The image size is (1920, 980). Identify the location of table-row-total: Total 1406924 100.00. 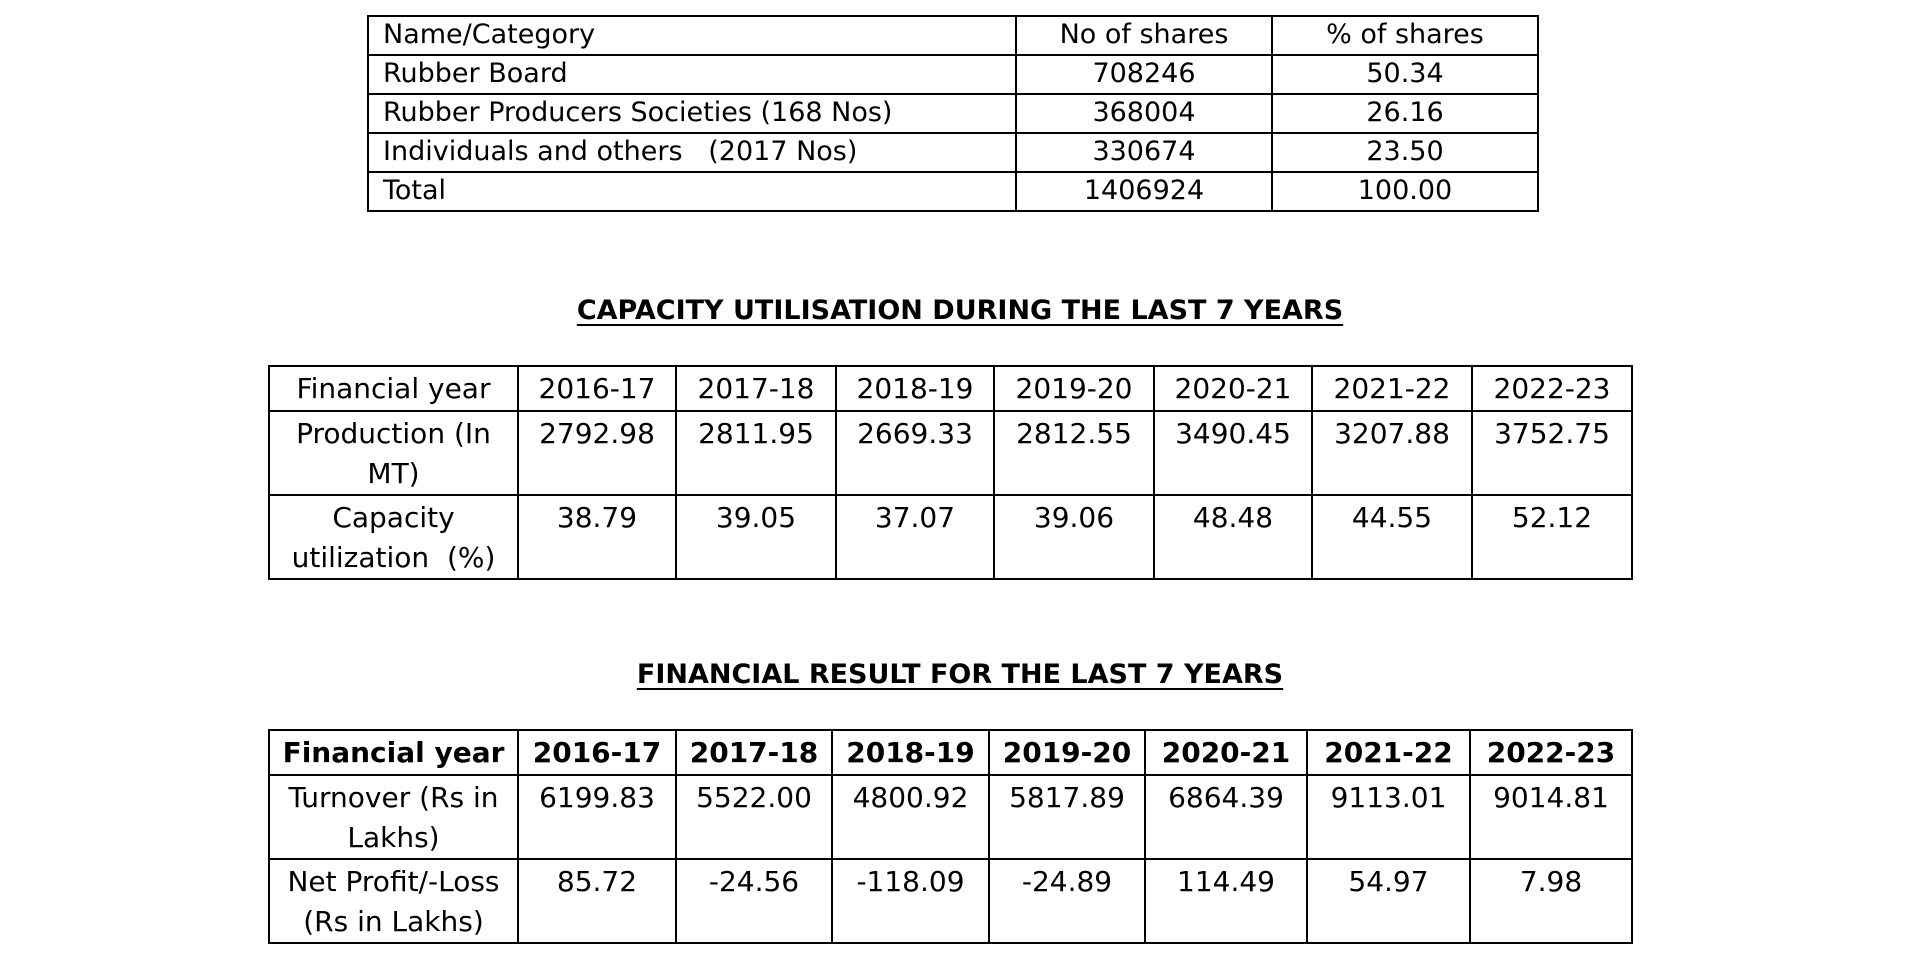
(953, 191).